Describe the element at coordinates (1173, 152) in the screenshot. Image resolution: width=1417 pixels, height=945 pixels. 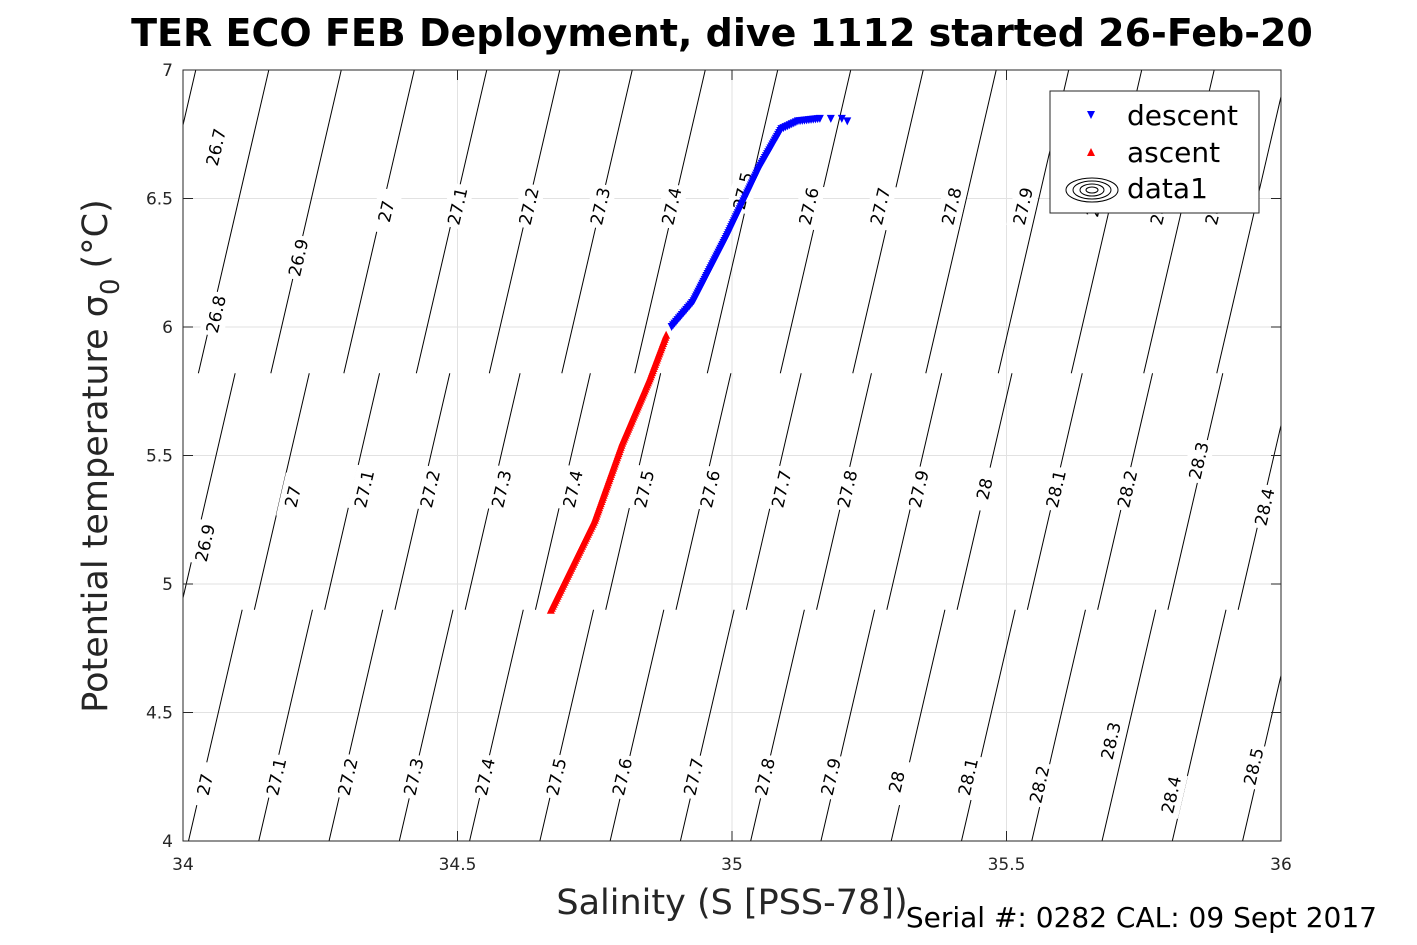
I see `legend-ascent-label: ascent` at that location.